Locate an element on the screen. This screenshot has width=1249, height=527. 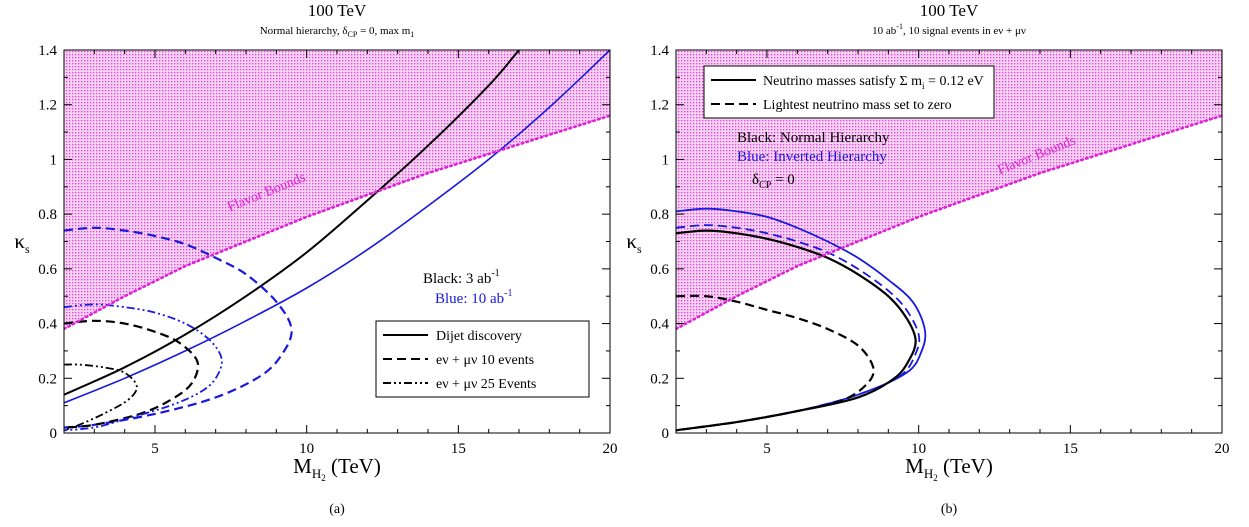
legend-label: eν + μν 10 events is located at coordinates (485, 360).